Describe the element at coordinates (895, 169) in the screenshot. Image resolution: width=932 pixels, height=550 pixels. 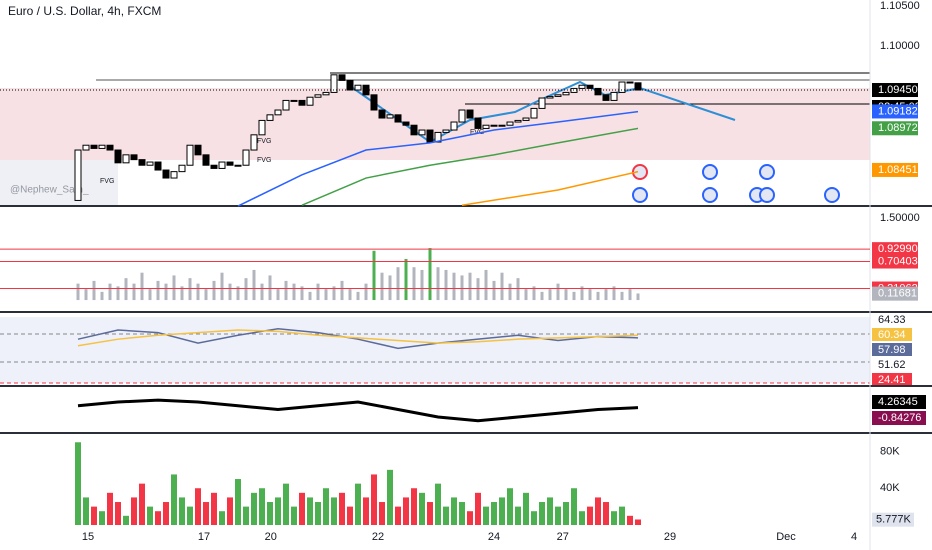
I see `price-tag: 1.08451` at that location.